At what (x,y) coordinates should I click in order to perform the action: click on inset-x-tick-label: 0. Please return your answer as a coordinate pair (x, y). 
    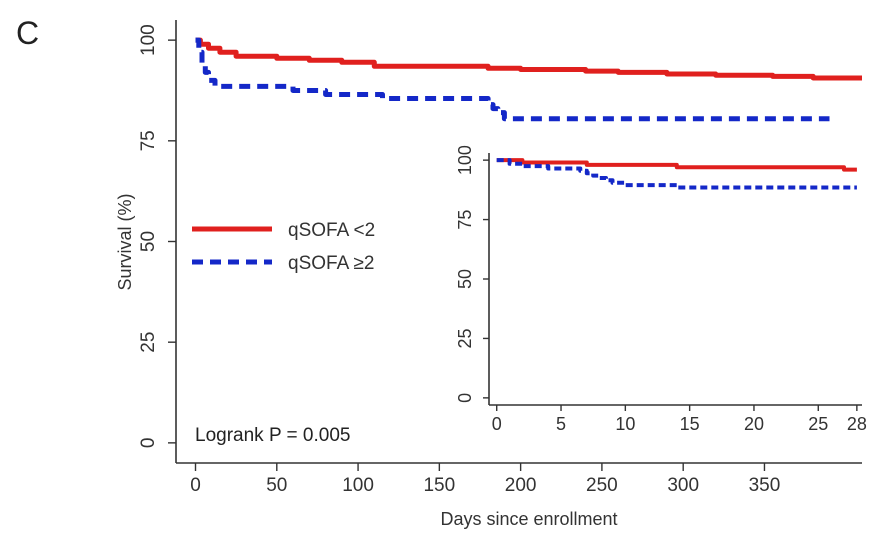
    Looking at the image, I should click on (497, 424).